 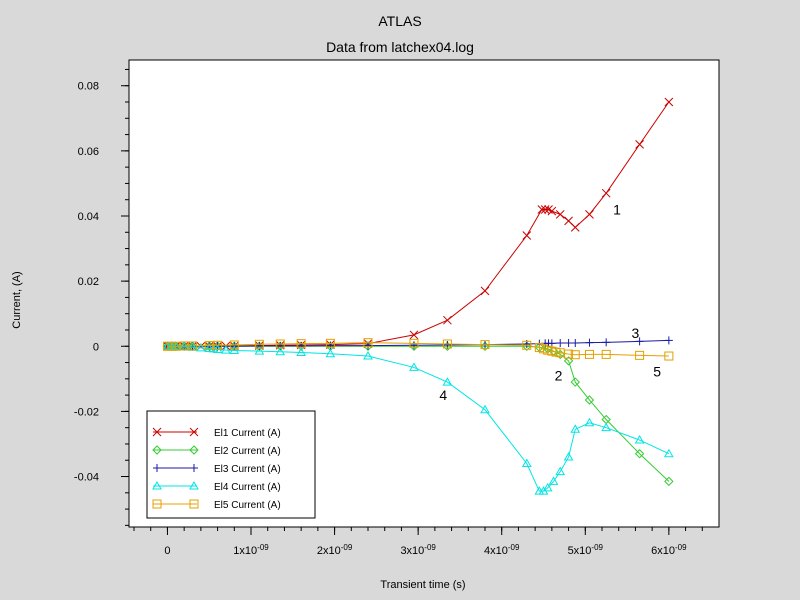 What do you see at coordinates (247, 433) in the screenshot?
I see `legend-label: El1 Current (A)` at bounding box center [247, 433].